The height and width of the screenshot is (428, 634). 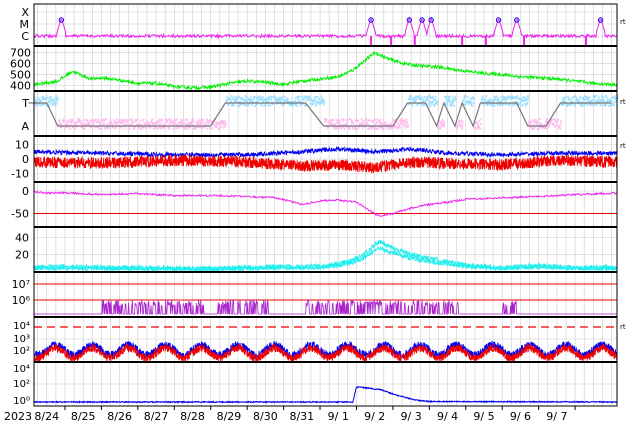 What do you see at coordinates (22, 255) in the screenshot?
I see `y-tick-label: 20` at bounding box center [22, 255].